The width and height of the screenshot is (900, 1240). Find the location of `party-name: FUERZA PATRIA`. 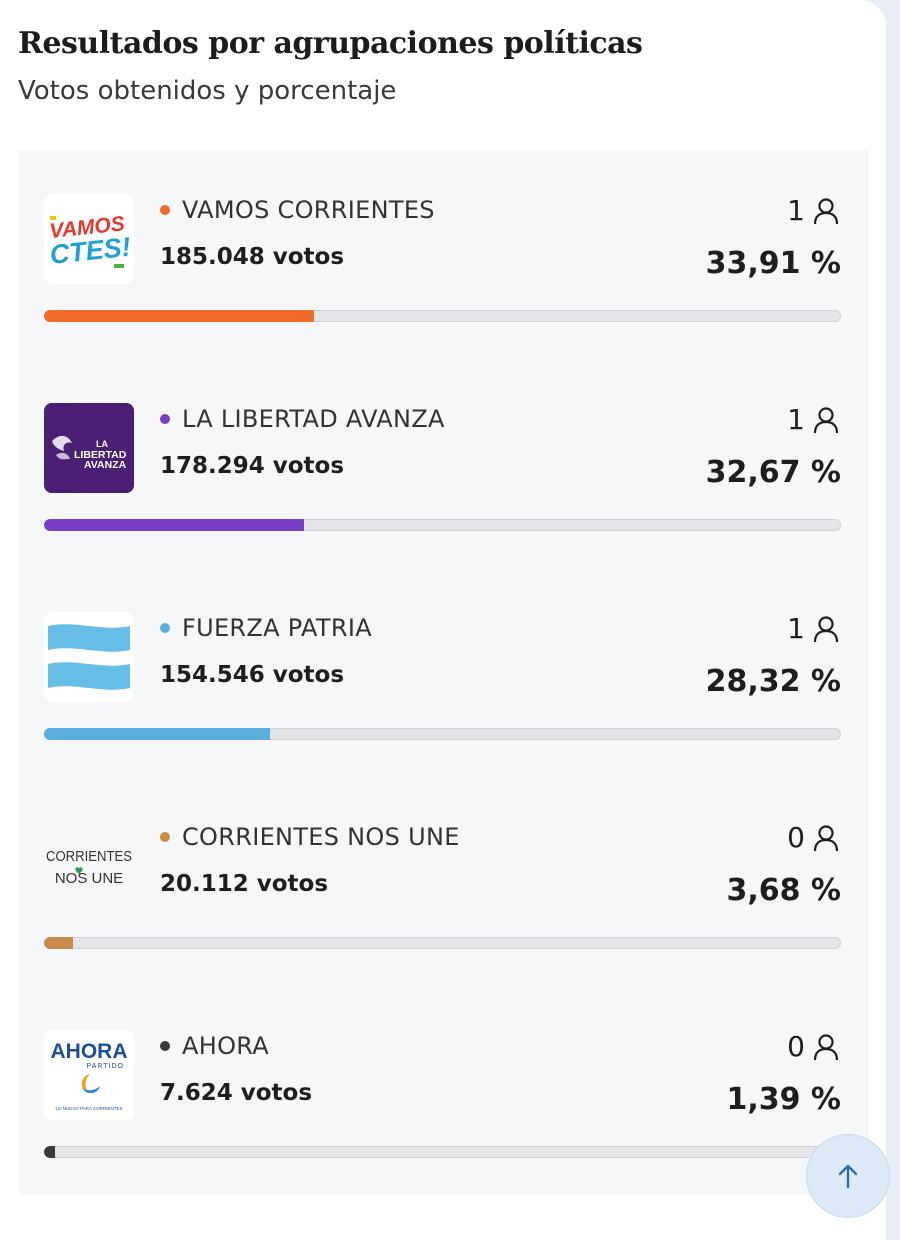

party-name: FUERZA PATRIA is located at coordinates (266, 628).